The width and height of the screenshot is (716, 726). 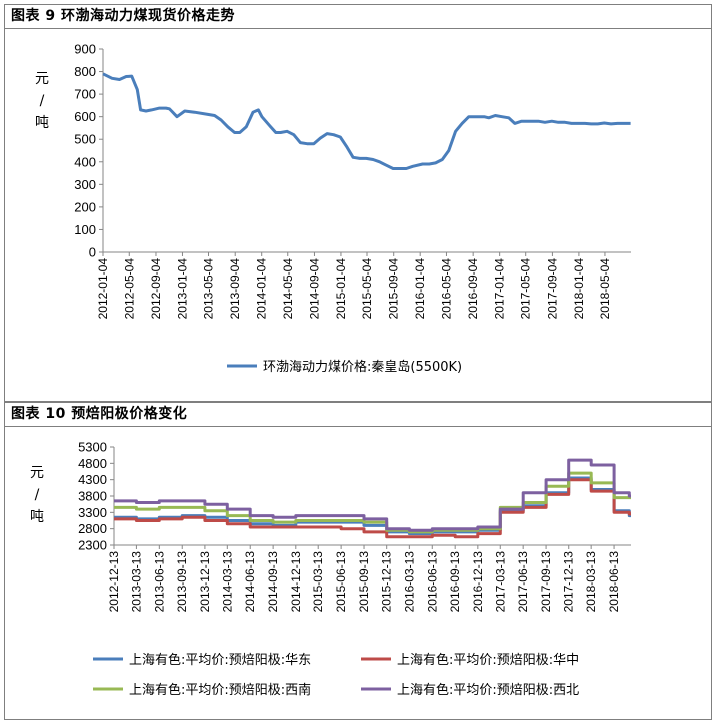 What do you see at coordinates (220, 690) in the screenshot?
I see `legend-label: 上海有色:平均价:预焙阳极:西南` at bounding box center [220, 690].